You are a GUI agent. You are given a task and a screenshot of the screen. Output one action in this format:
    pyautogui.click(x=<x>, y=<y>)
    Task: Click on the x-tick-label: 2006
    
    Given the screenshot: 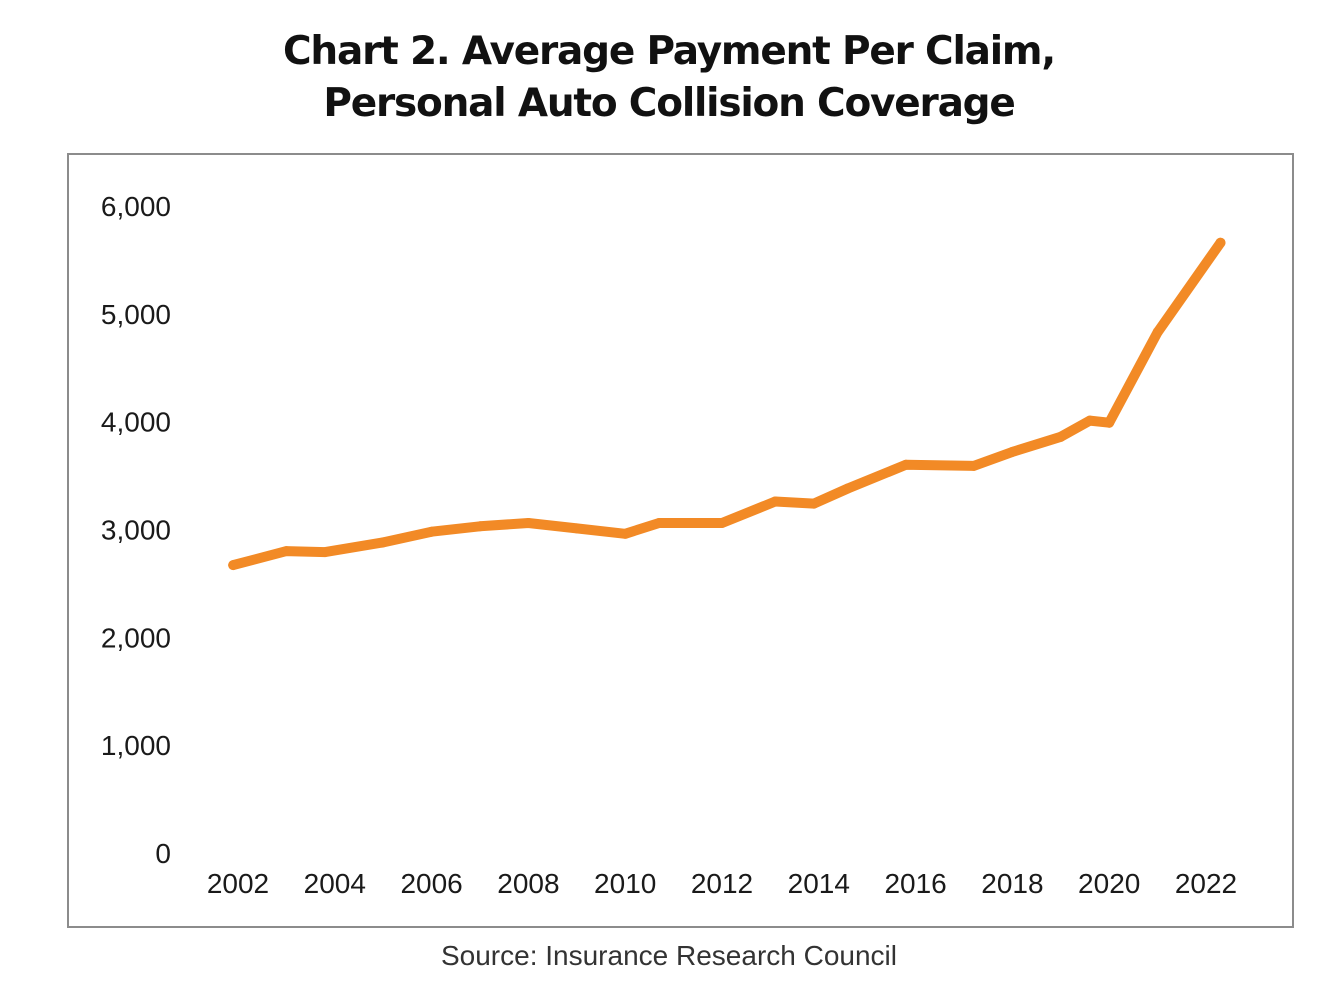 What is the action you would take?
    pyautogui.click(x=431, y=883)
    